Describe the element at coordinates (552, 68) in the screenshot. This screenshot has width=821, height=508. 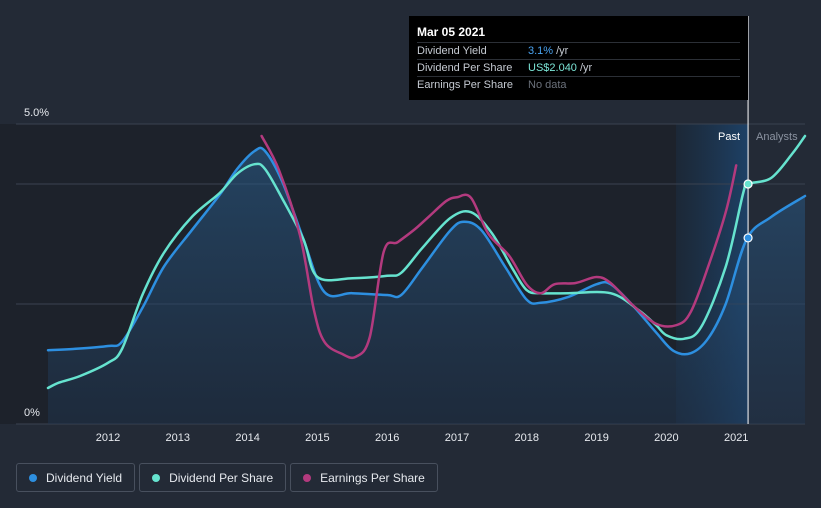
I see `tooltip-value: US$2.040` at that location.